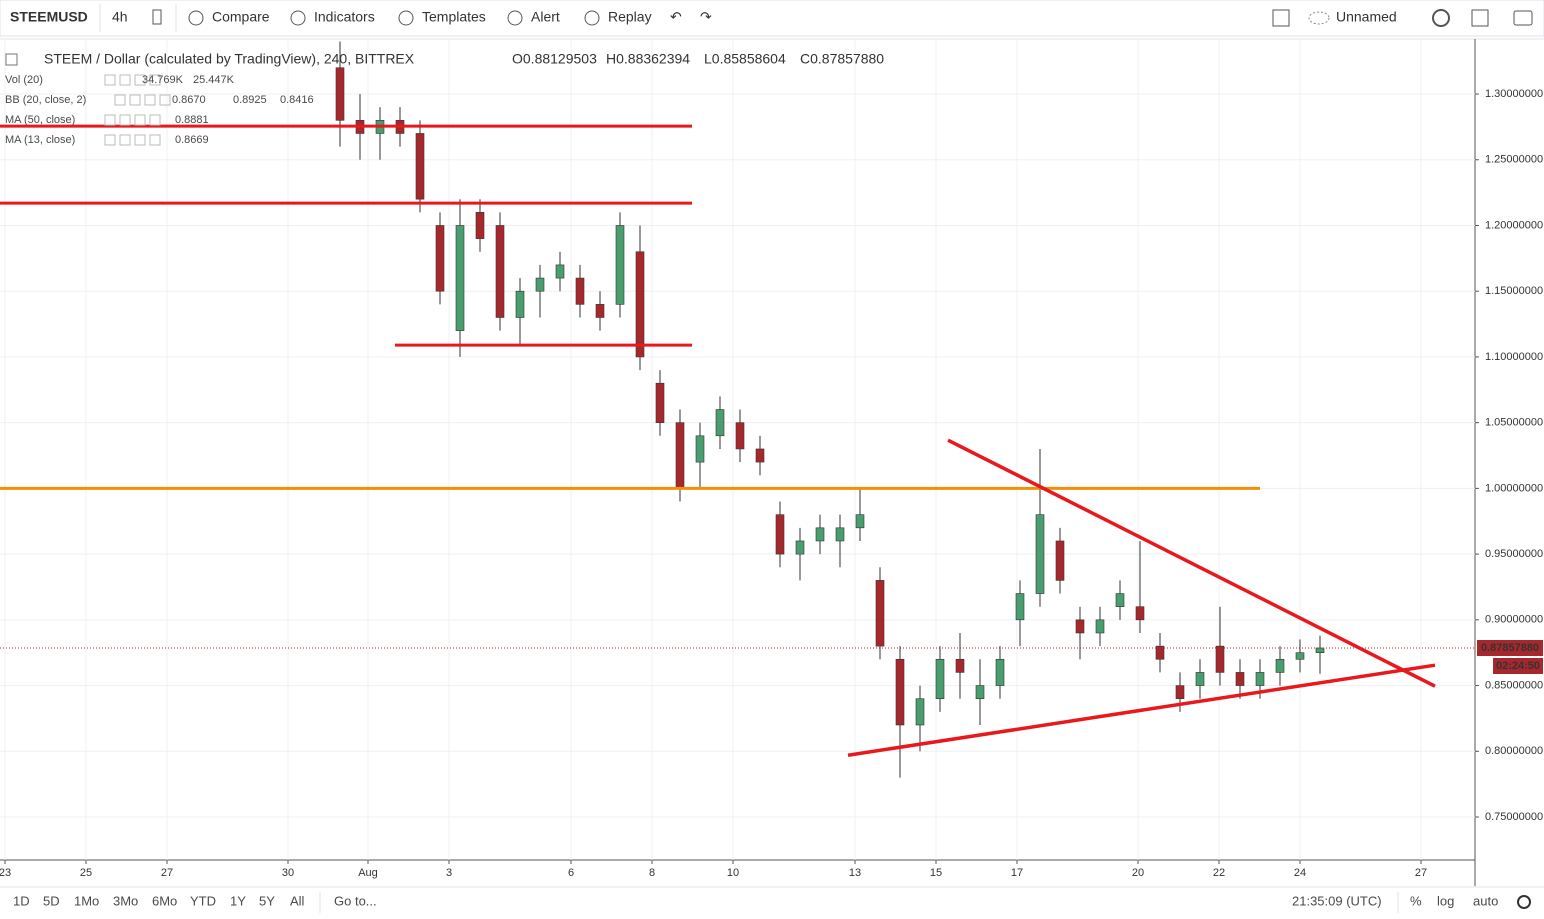 The image size is (1544, 919). I want to click on y-tick-label: 0.90000000, so click(1514, 620).